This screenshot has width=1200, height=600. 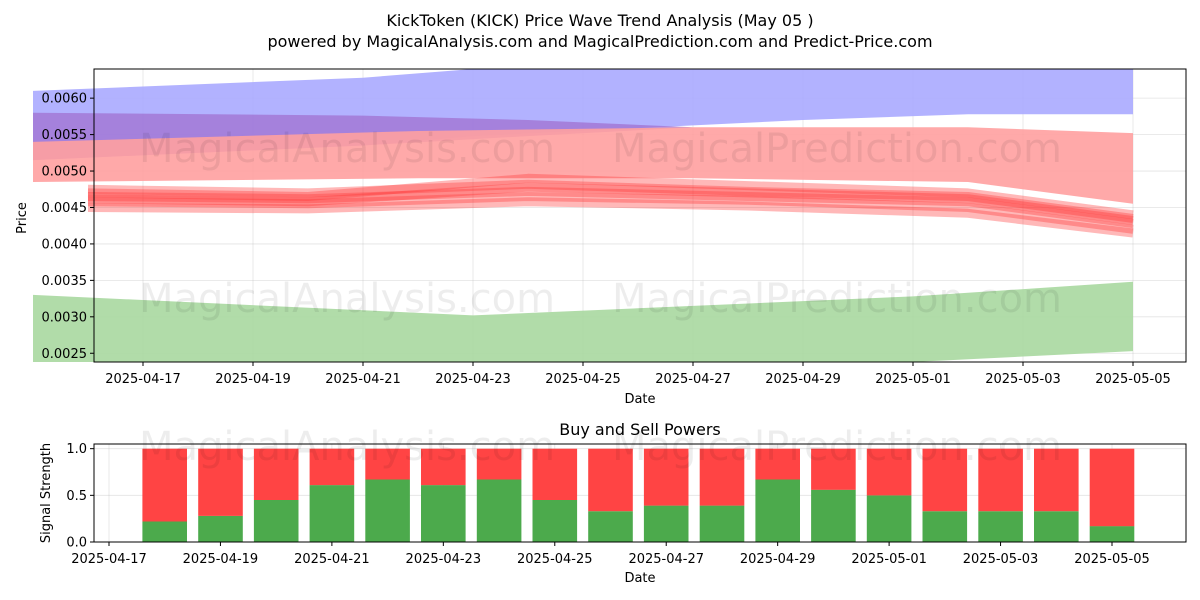 I want to click on price-x-tick-label: 2025-04-29, so click(x=803, y=379).